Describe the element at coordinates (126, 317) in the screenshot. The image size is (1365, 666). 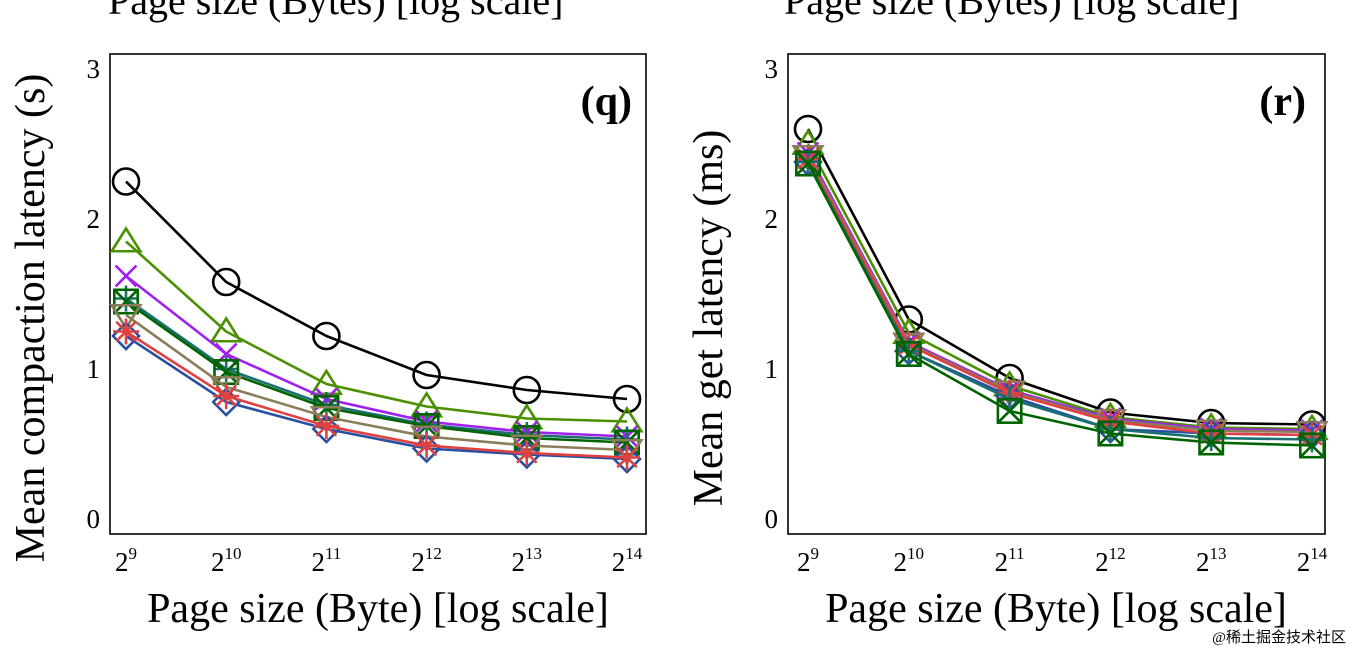
I see `data-point-tan-triangle` at that location.